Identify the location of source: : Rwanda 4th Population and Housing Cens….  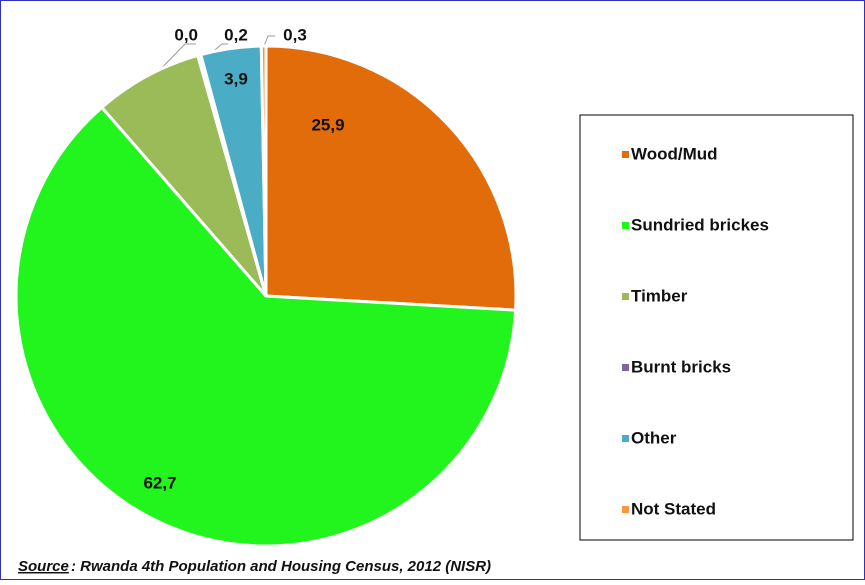
(281, 566).